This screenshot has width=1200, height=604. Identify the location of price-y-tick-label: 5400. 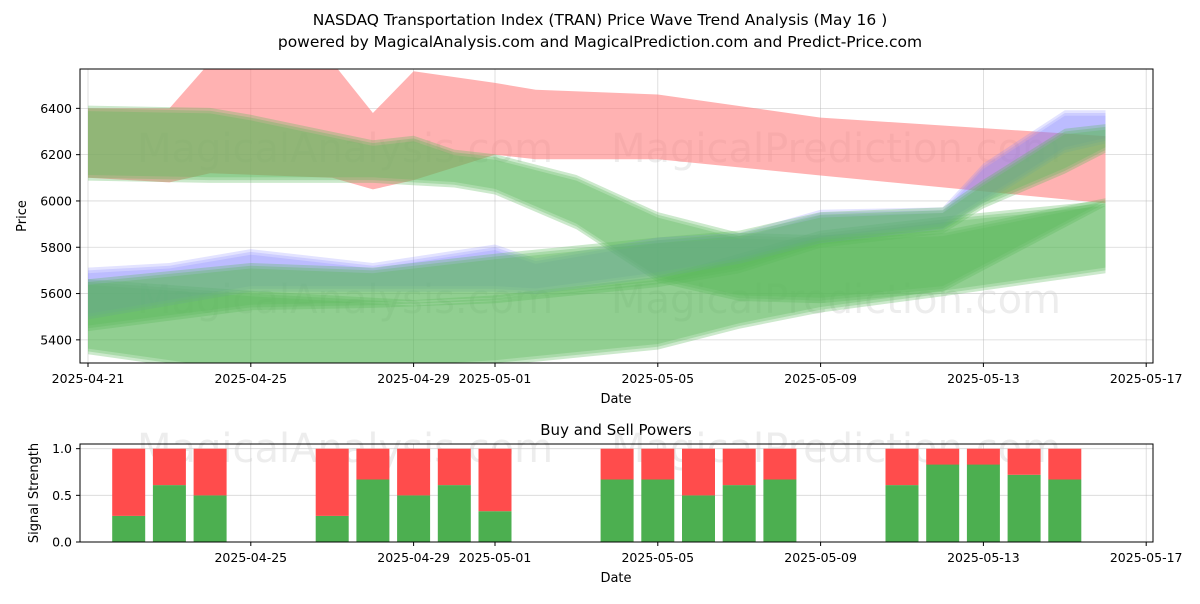
(56, 339).